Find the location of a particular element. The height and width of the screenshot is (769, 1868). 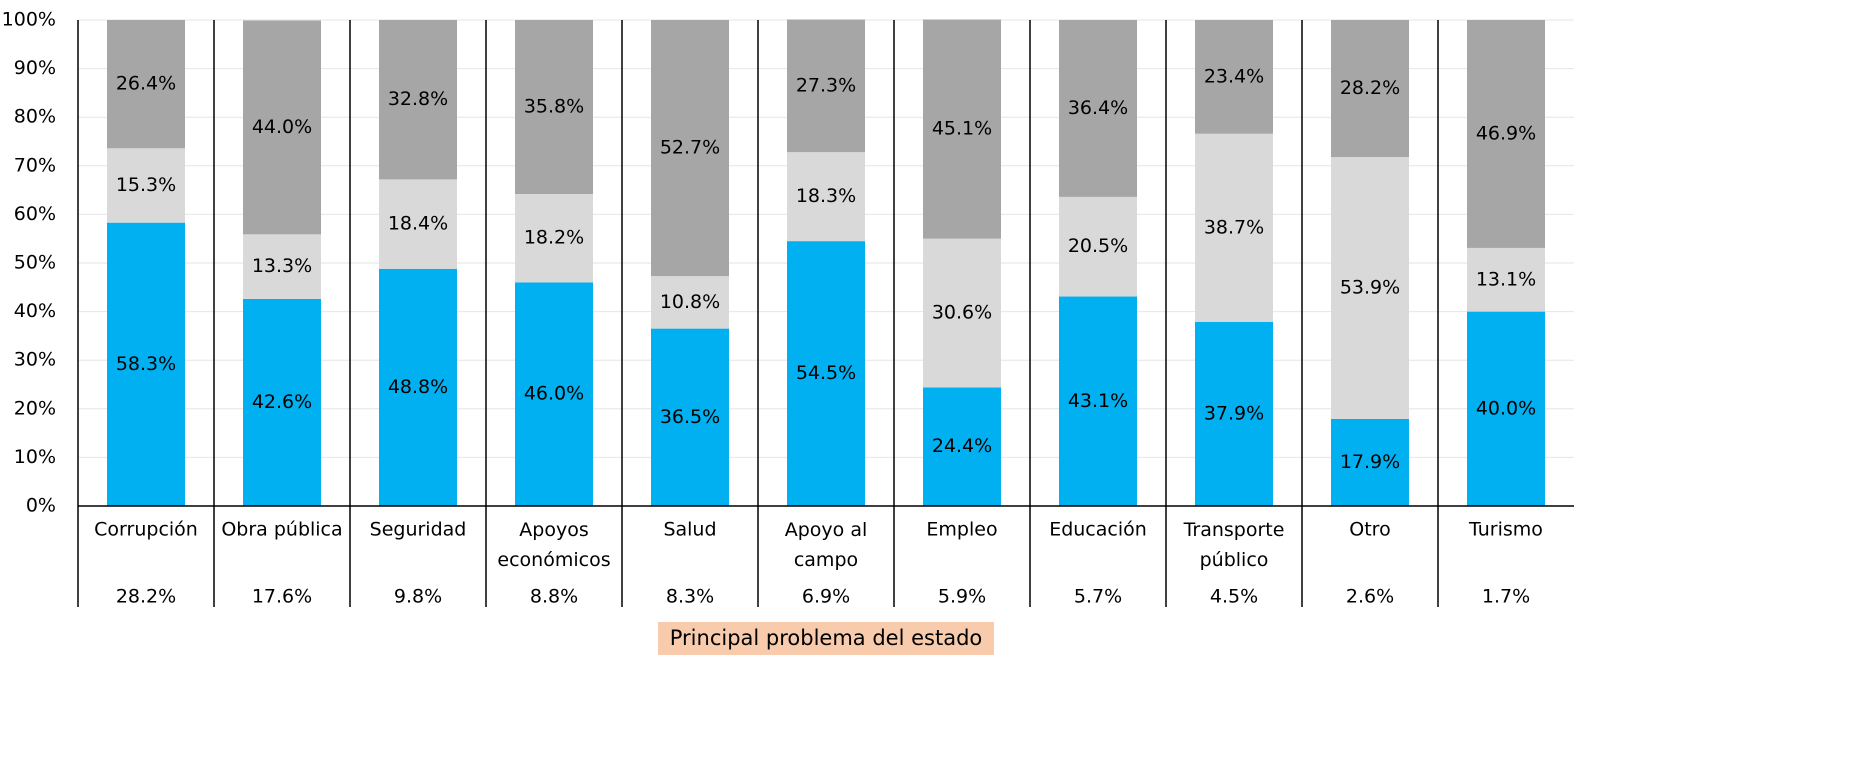

data-label: 15.3% is located at coordinates (146, 185).